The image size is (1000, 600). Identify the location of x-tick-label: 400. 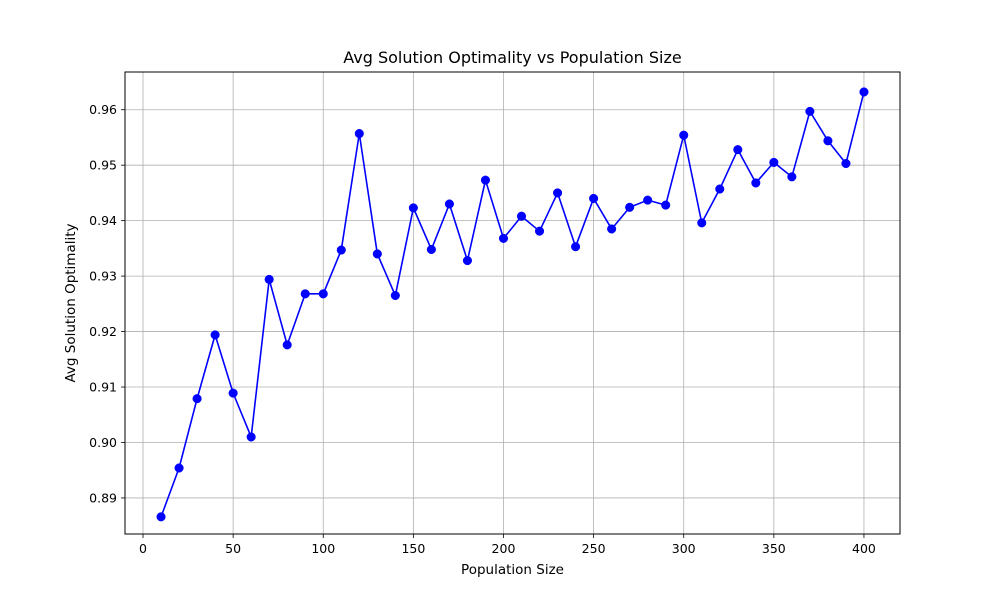
(864, 548).